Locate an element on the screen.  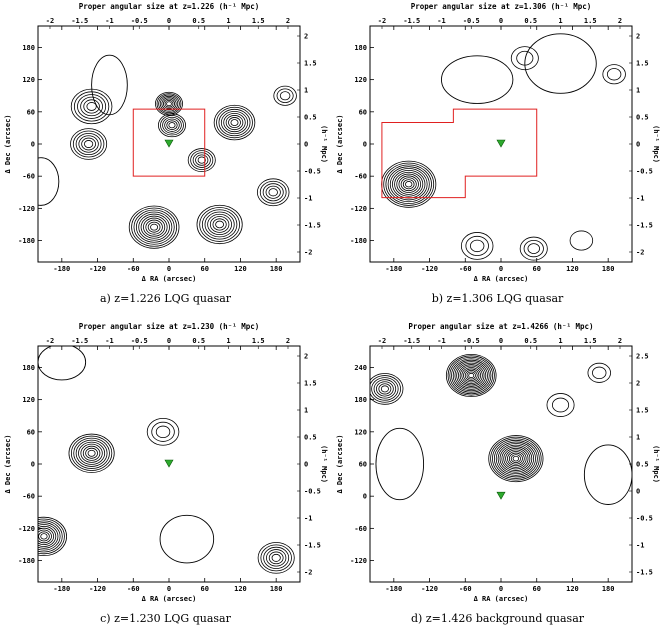
x-tick-label-b-3: 0 is located at coordinates (501, 269).